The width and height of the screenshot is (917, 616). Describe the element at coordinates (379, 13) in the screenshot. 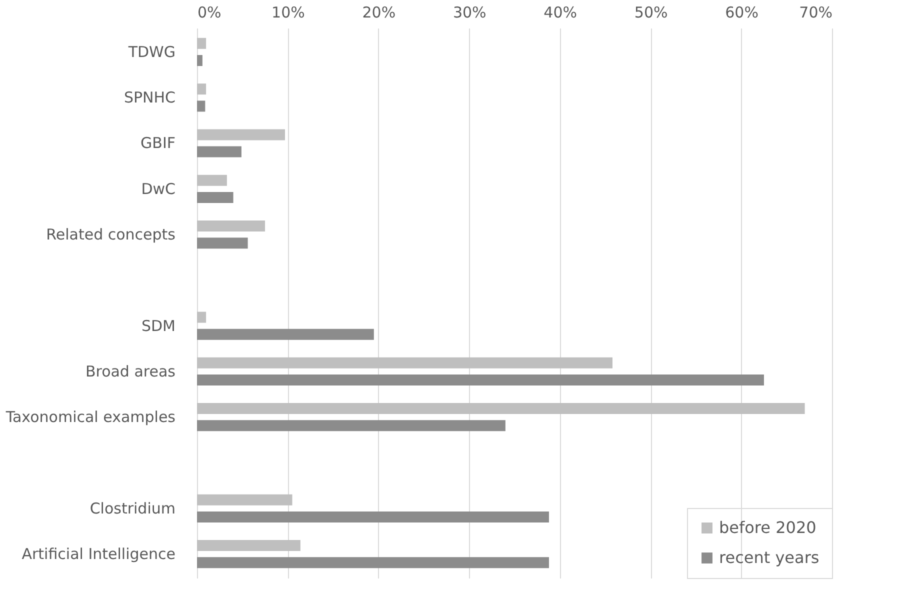

I see `x-tick-label: 20%` at that location.